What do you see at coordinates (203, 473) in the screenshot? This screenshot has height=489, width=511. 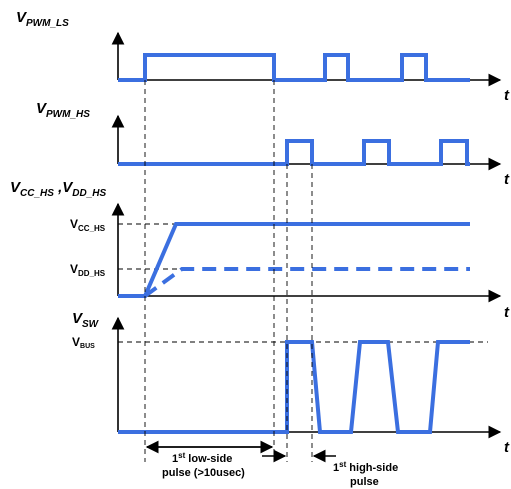 I see `low-side-label-line2: pulse (>10usec)` at bounding box center [203, 473].